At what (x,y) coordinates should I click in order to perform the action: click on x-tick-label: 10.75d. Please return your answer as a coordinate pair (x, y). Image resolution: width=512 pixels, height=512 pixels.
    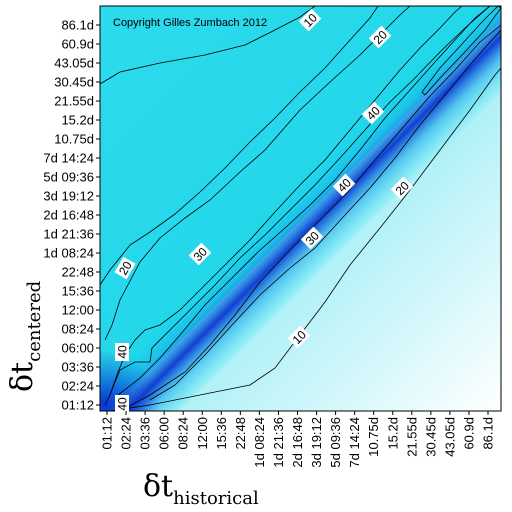
    Looking at the image, I should click on (373, 437).